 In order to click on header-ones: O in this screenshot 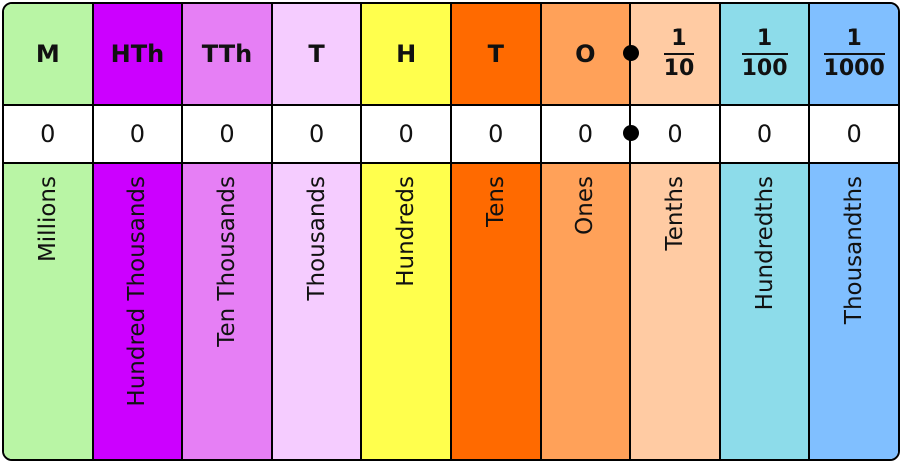, I will do `click(585, 54)`.